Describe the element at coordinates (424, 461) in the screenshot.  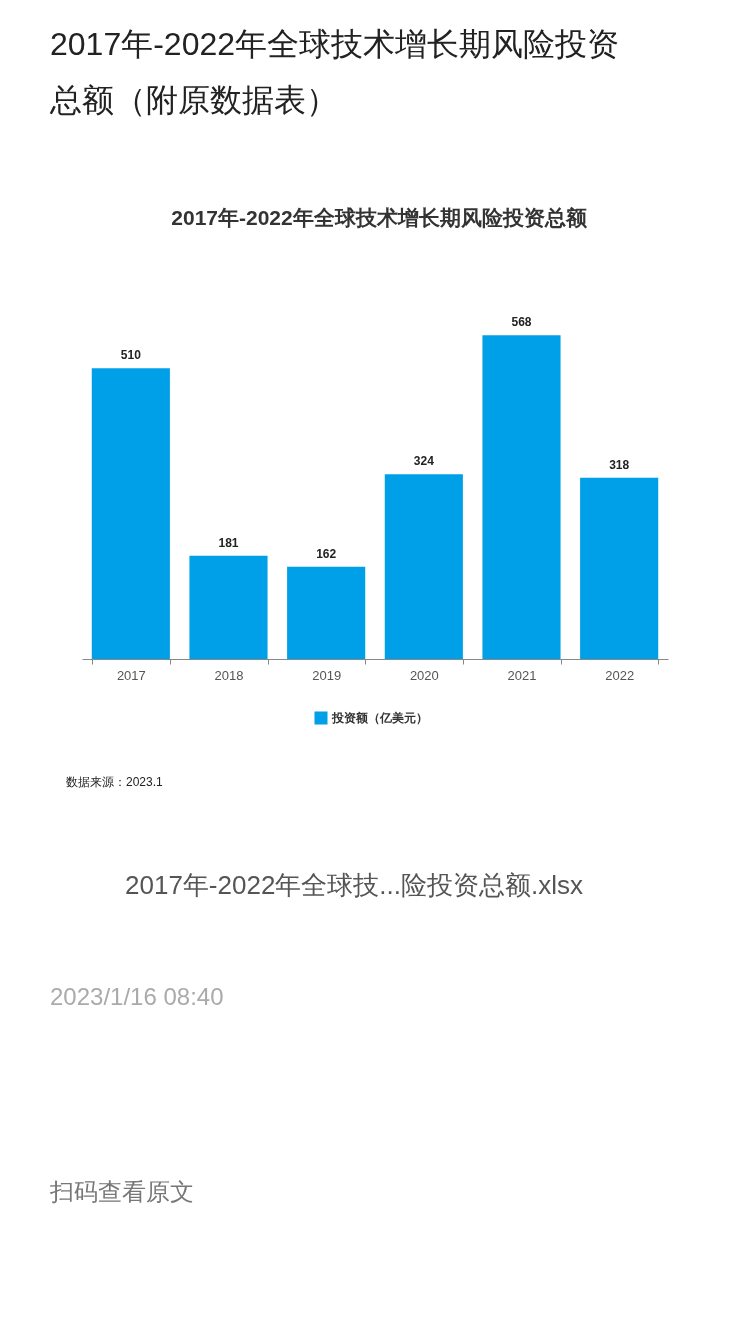
I see `data-label: 324` at that location.